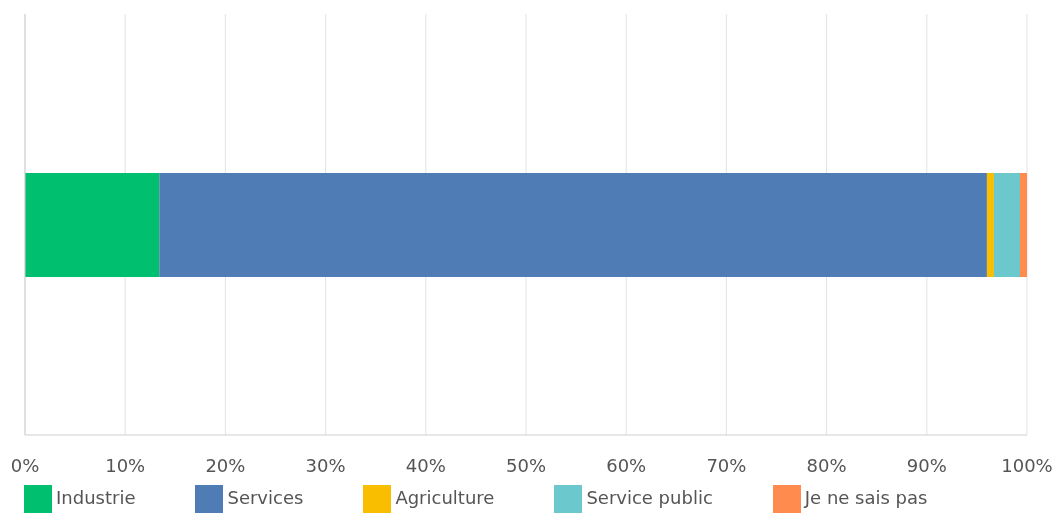 The height and width of the screenshot is (513, 1061). What do you see at coordinates (649, 497) in the screenshot?
I see `legend-label: Service public` at bounding box center [649, 497].